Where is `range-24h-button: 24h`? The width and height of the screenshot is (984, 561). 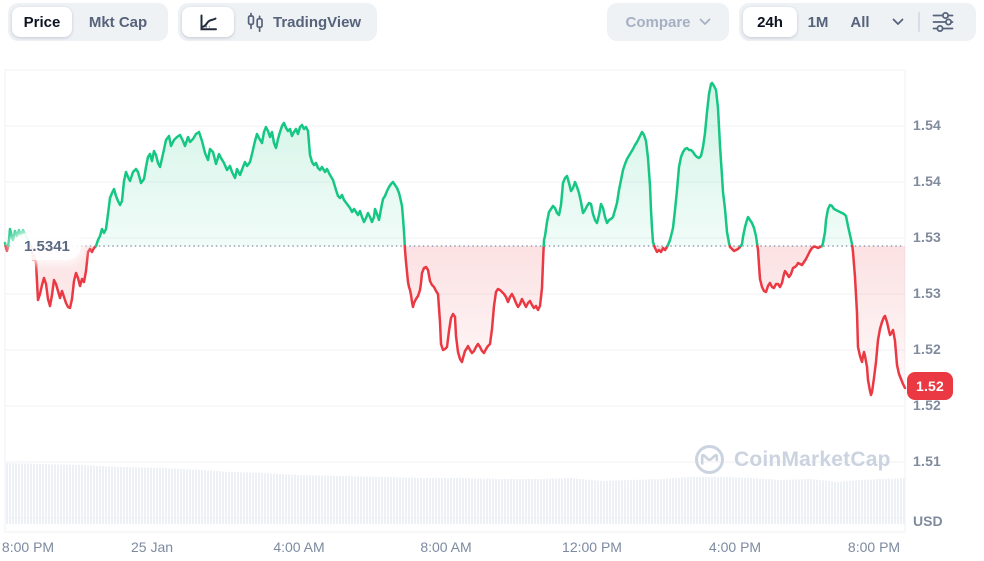 range-24h-button: 24h is located at coordinates (770, 22).